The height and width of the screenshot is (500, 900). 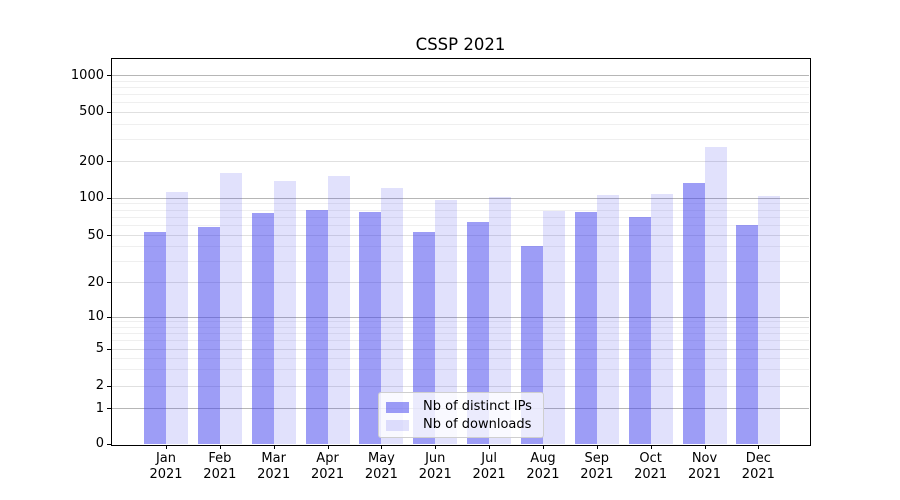 What do you see at coordinates (166, 458) in the screenshot?
I see `x-axis-tick-label-line: Jan` at bounding box center [166, 458].